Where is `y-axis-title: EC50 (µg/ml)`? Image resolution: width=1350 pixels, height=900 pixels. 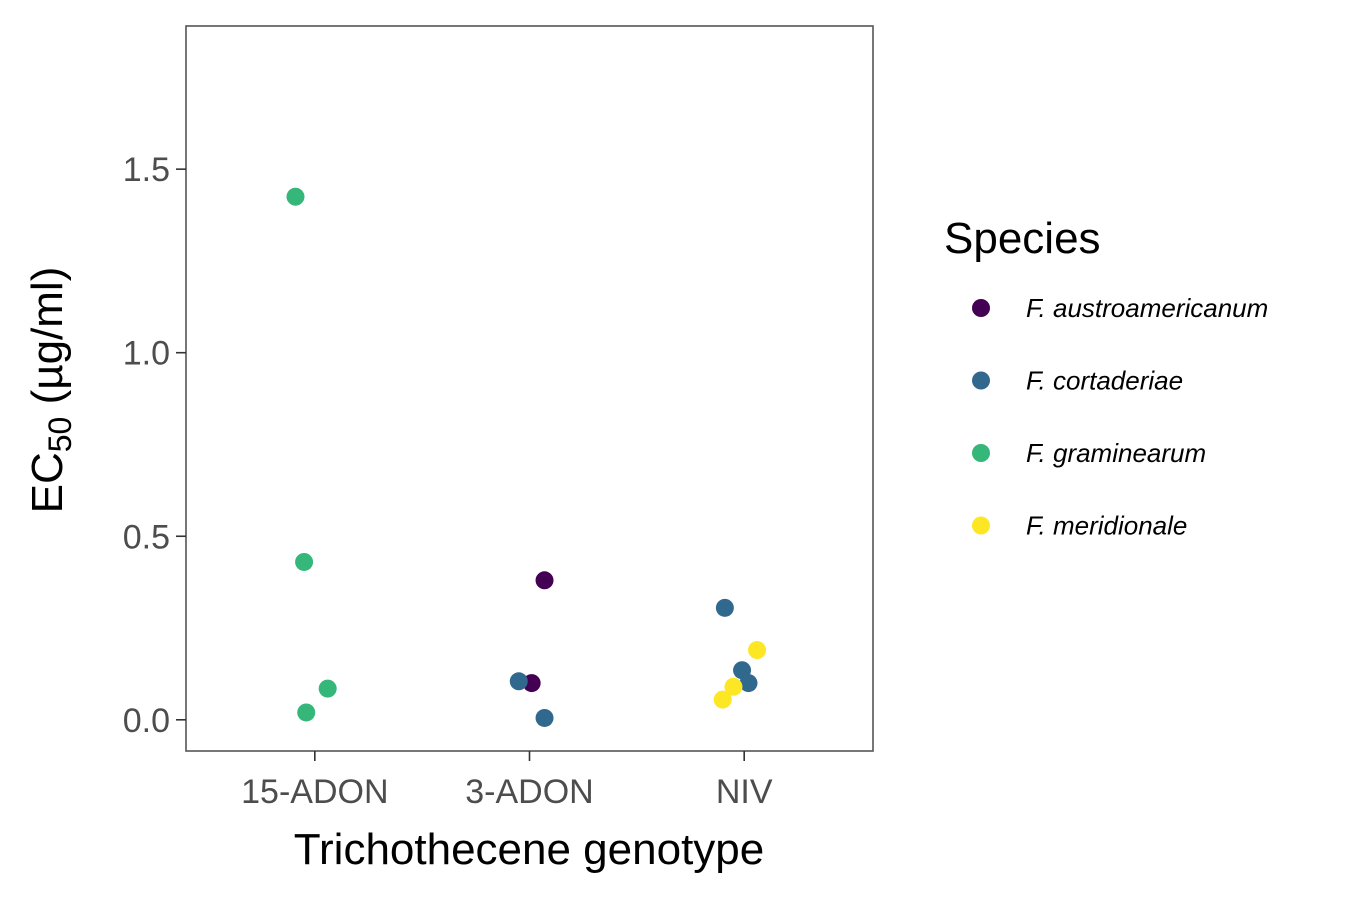 y-axis-title: EC50 (µg/ml) is located at coordinates (50, 390).